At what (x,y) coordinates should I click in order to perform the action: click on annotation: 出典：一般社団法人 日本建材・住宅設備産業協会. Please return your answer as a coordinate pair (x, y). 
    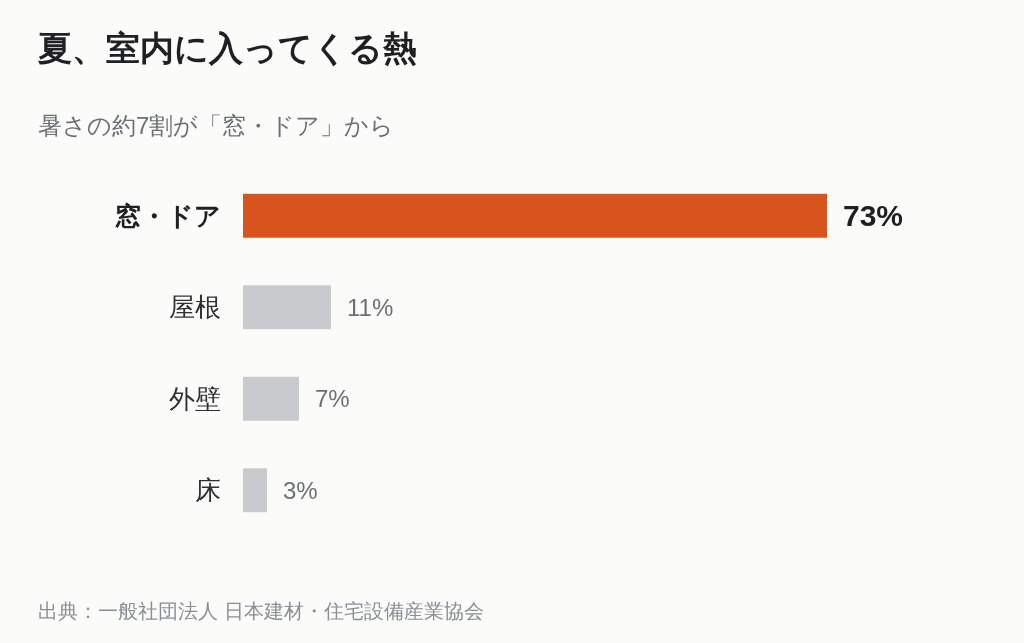
    Looking at the image, I should click on (261, 611).